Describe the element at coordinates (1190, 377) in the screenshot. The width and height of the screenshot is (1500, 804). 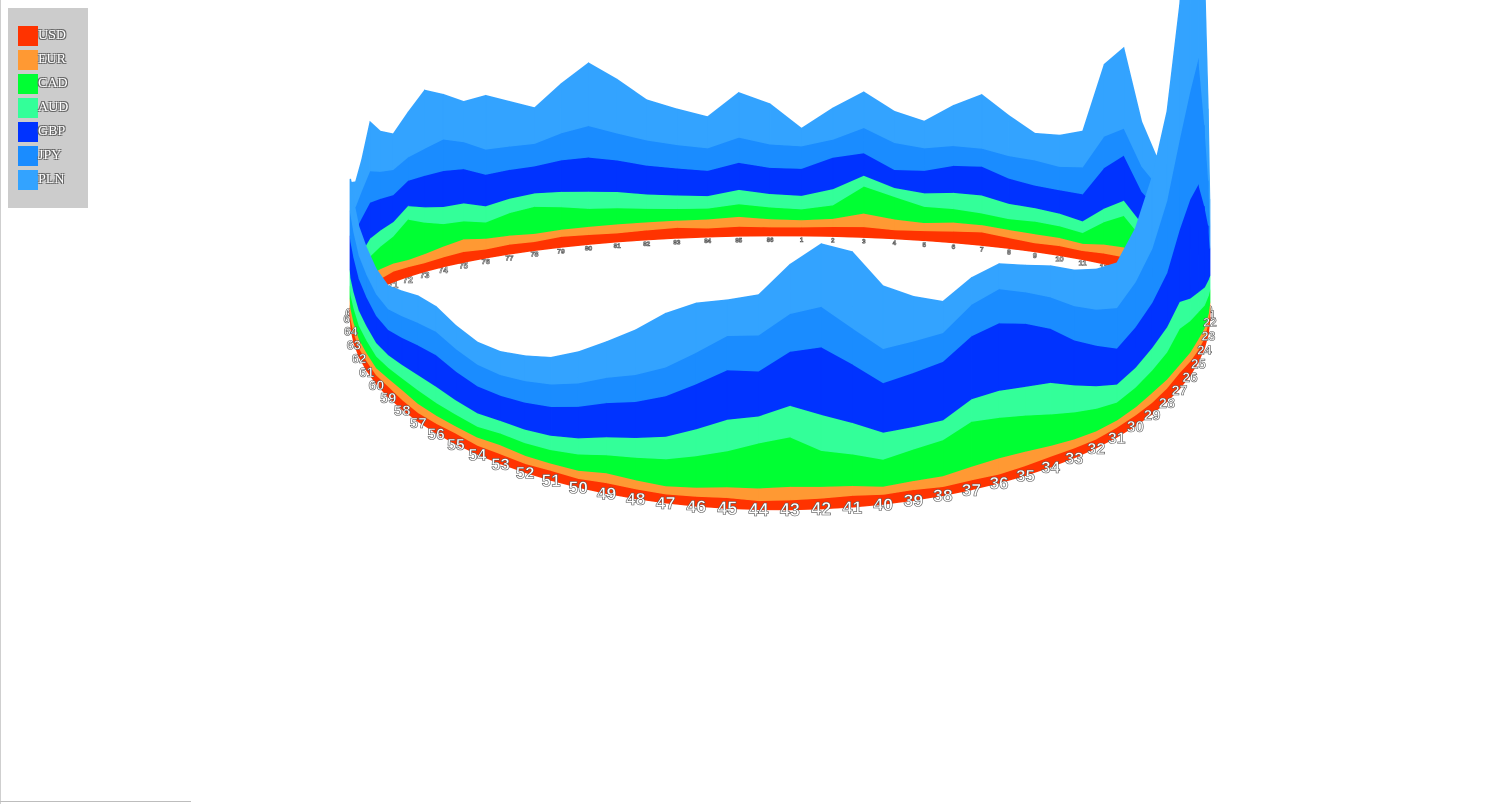
I see `category-label: 26` at that location.